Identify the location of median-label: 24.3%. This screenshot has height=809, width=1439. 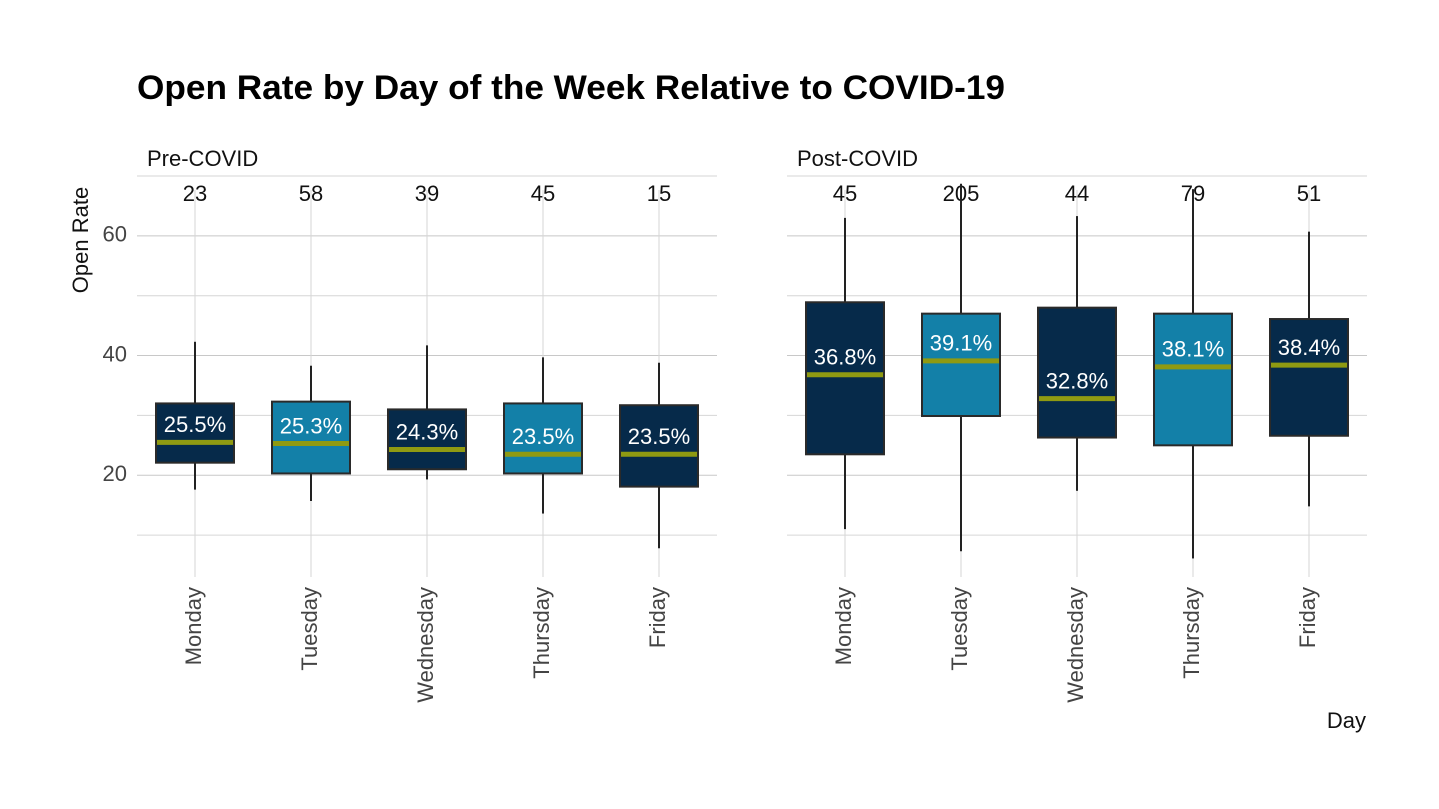
(427, 431).